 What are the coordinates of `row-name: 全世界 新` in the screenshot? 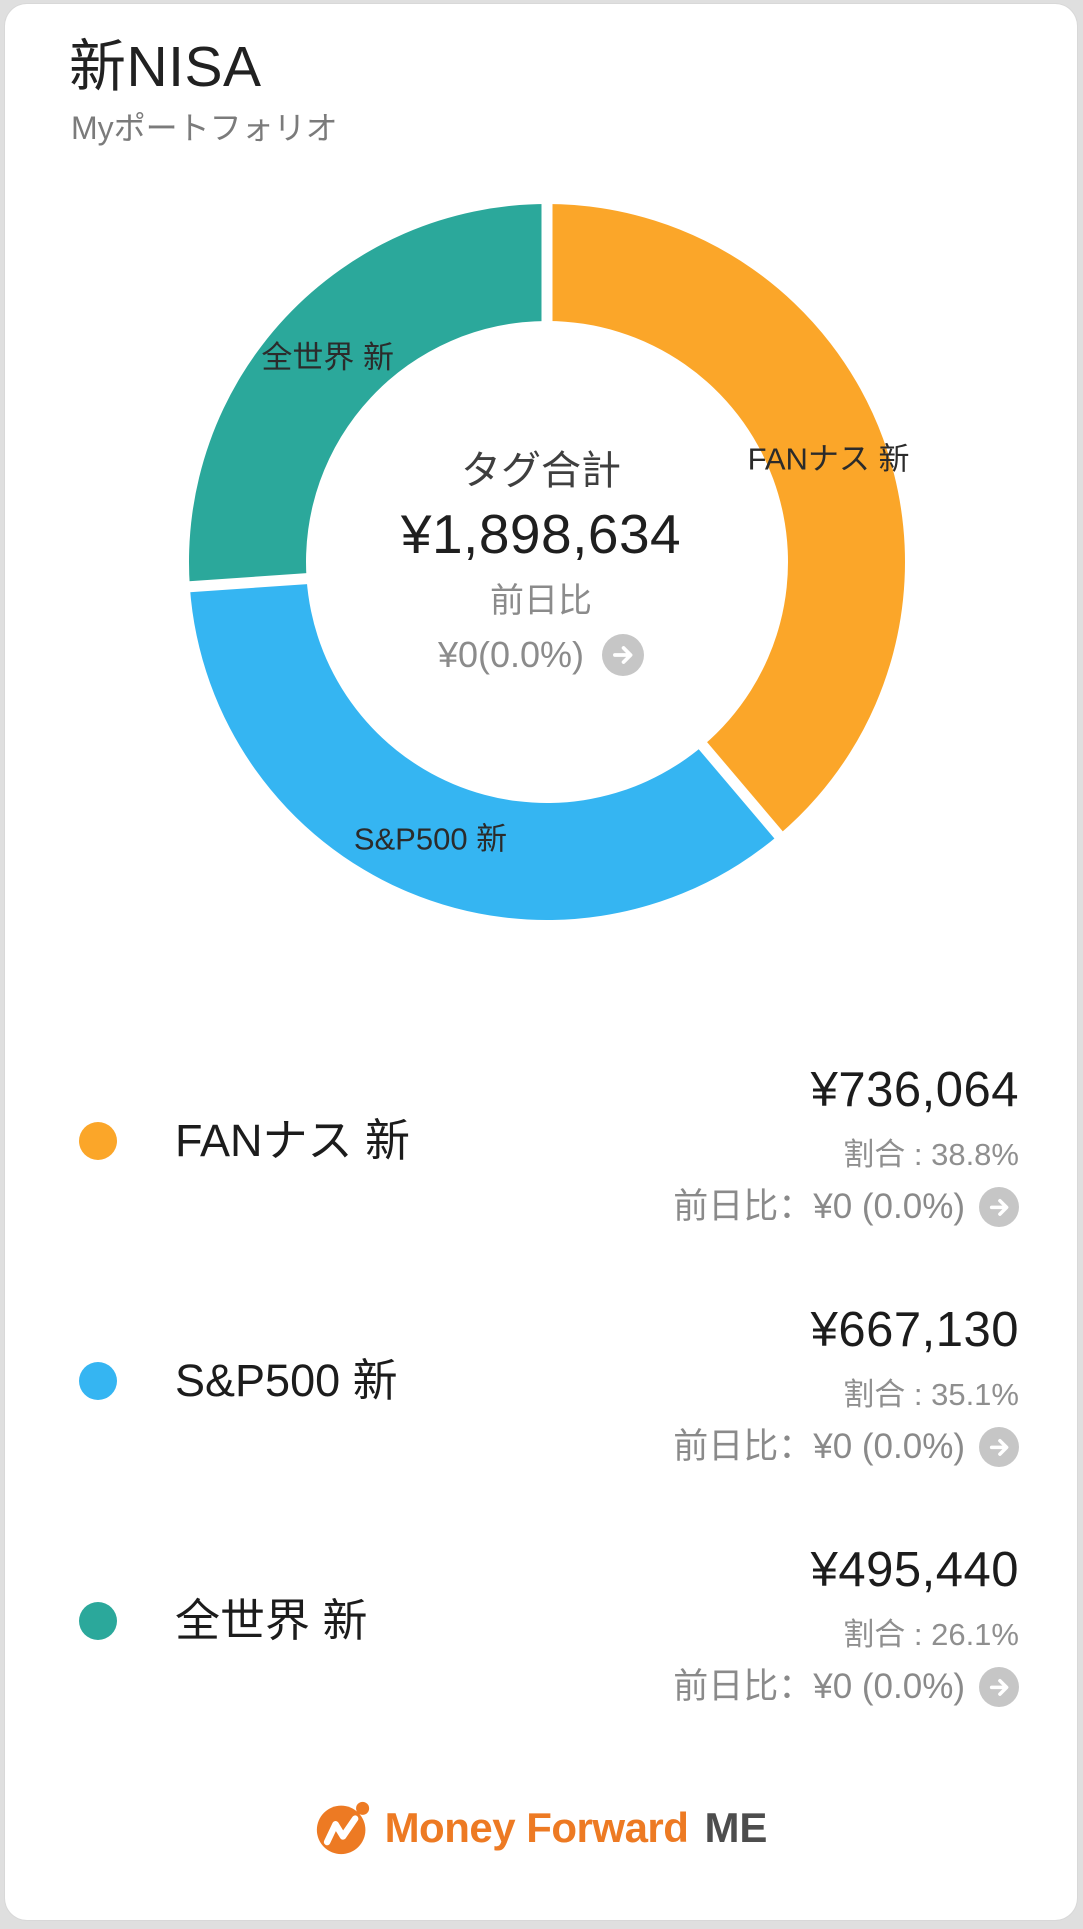 It's located at (271, 1620).